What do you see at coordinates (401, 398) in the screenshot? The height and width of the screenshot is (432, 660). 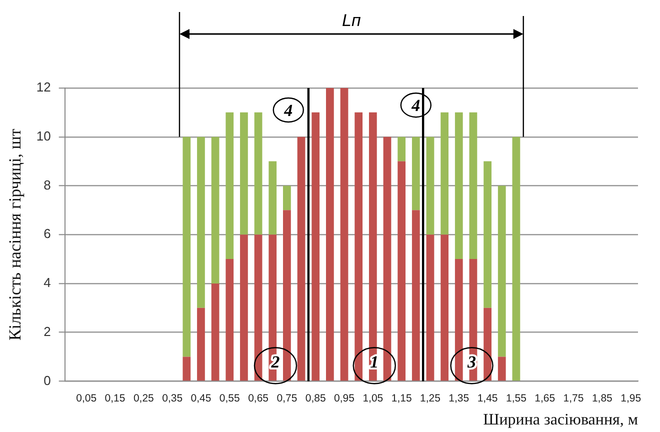 I see `x-tick-label: 1,15` at bounding box center [401, 398].